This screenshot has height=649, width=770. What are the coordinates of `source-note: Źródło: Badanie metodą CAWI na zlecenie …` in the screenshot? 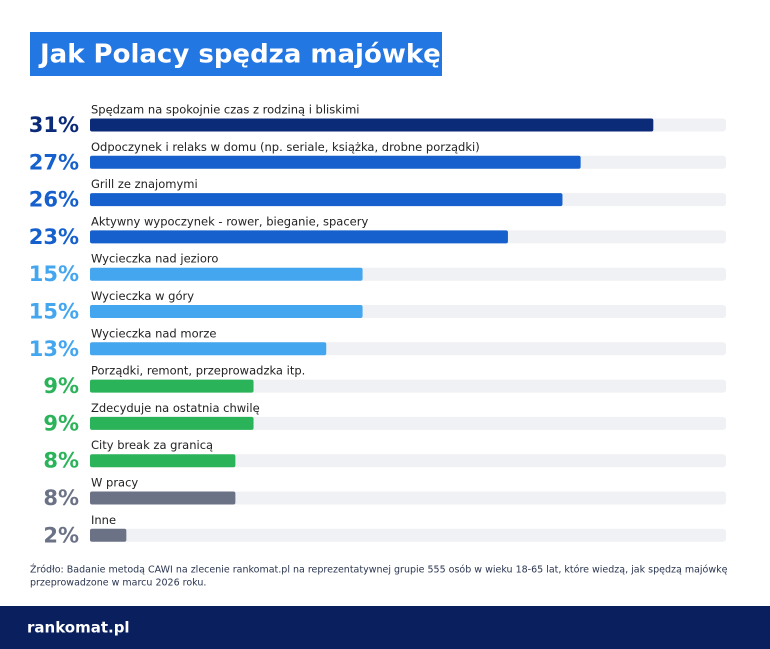 It's located at (379, 570).